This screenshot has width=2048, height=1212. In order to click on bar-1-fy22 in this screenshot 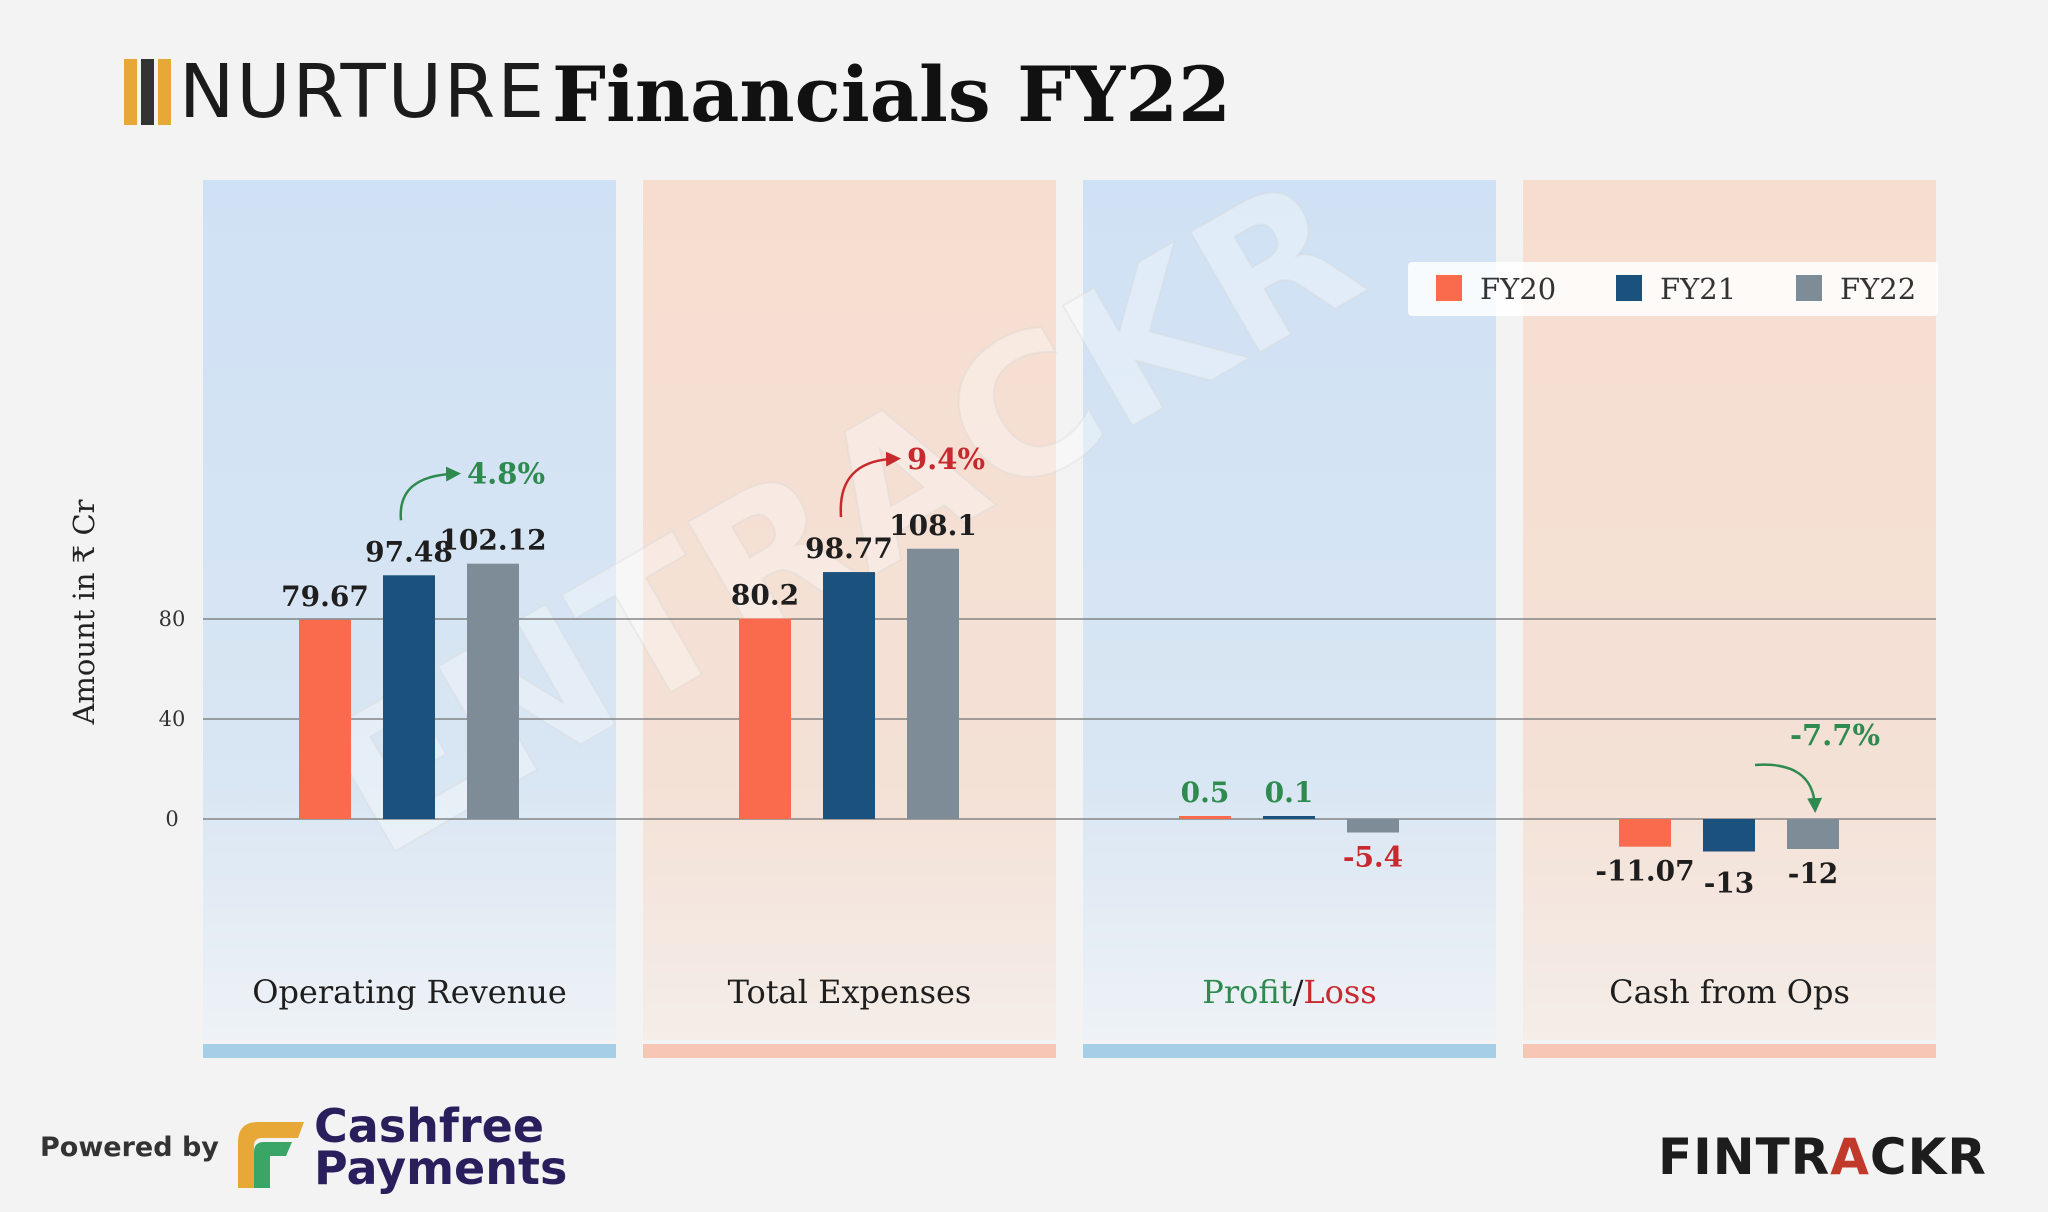, I will do `click(493, 691)`.